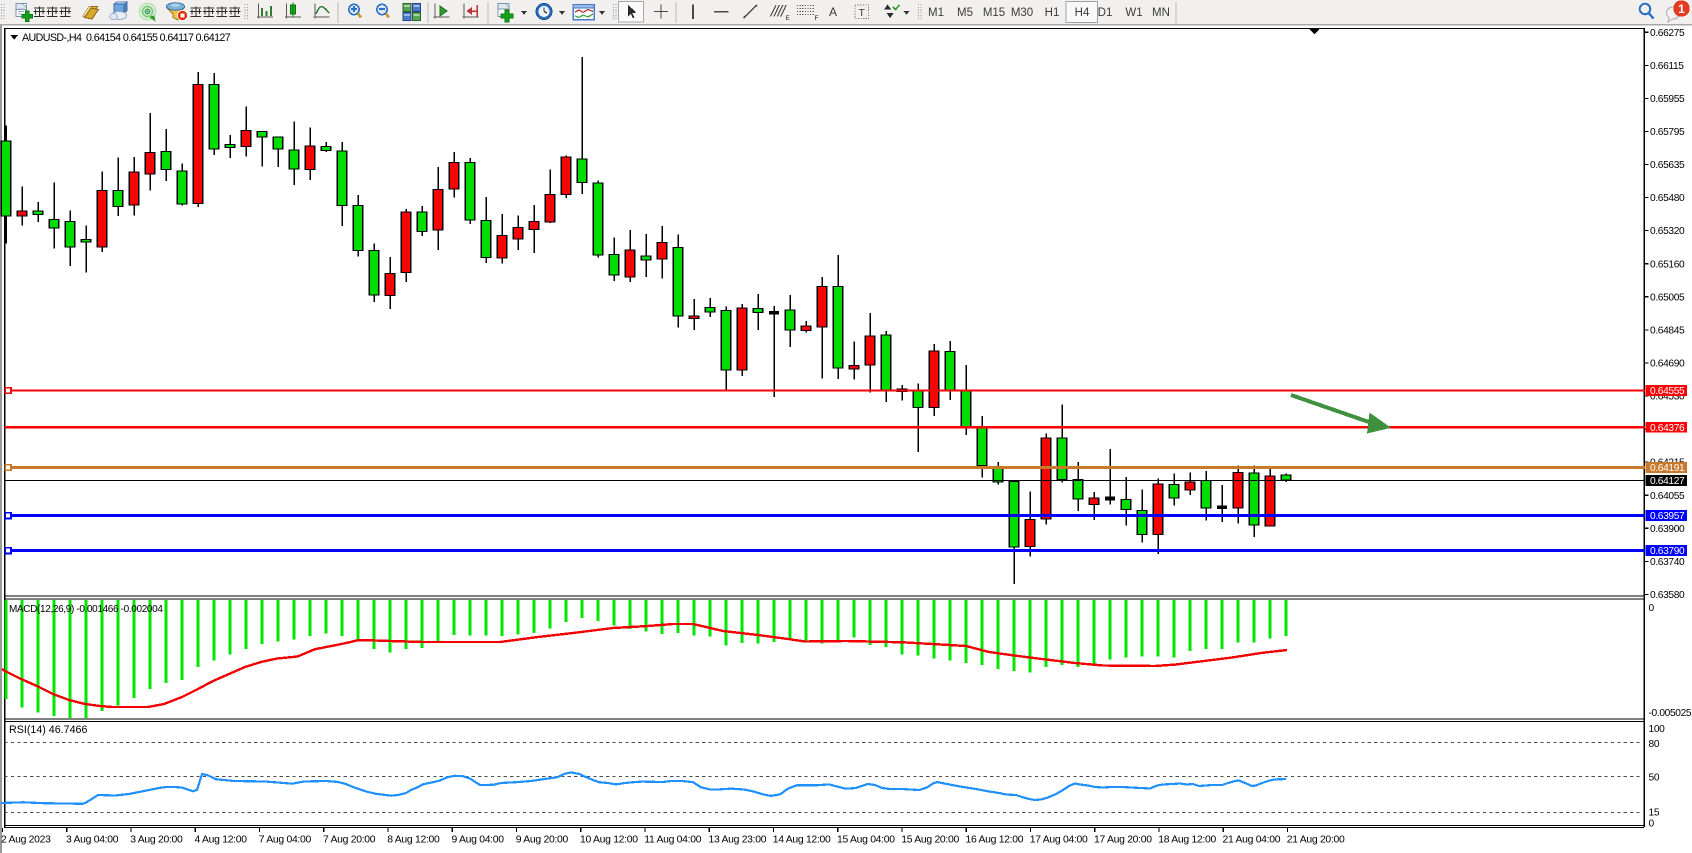  What do you see at coordinates (1667, 529) in the screenshot?
I see `svg-text: 0.63900` at bounding box center [1667, 529].